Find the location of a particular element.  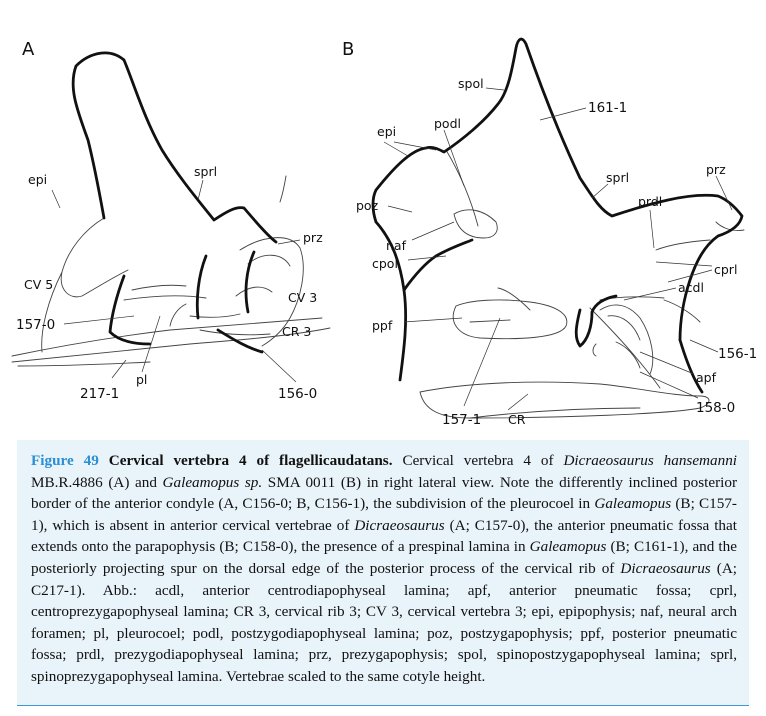

panel-b-posterior-arch is located at coordinates (438, 265).